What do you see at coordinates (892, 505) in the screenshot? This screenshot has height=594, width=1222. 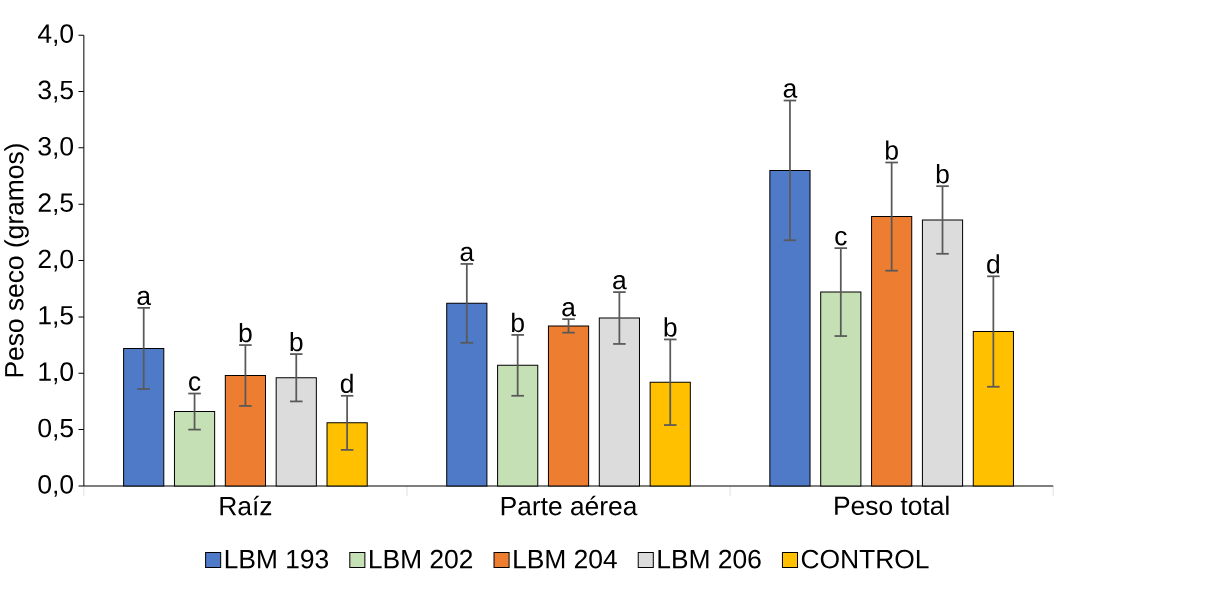 I see `x-tick-label: Peso total` at bounding box center [892, 505].